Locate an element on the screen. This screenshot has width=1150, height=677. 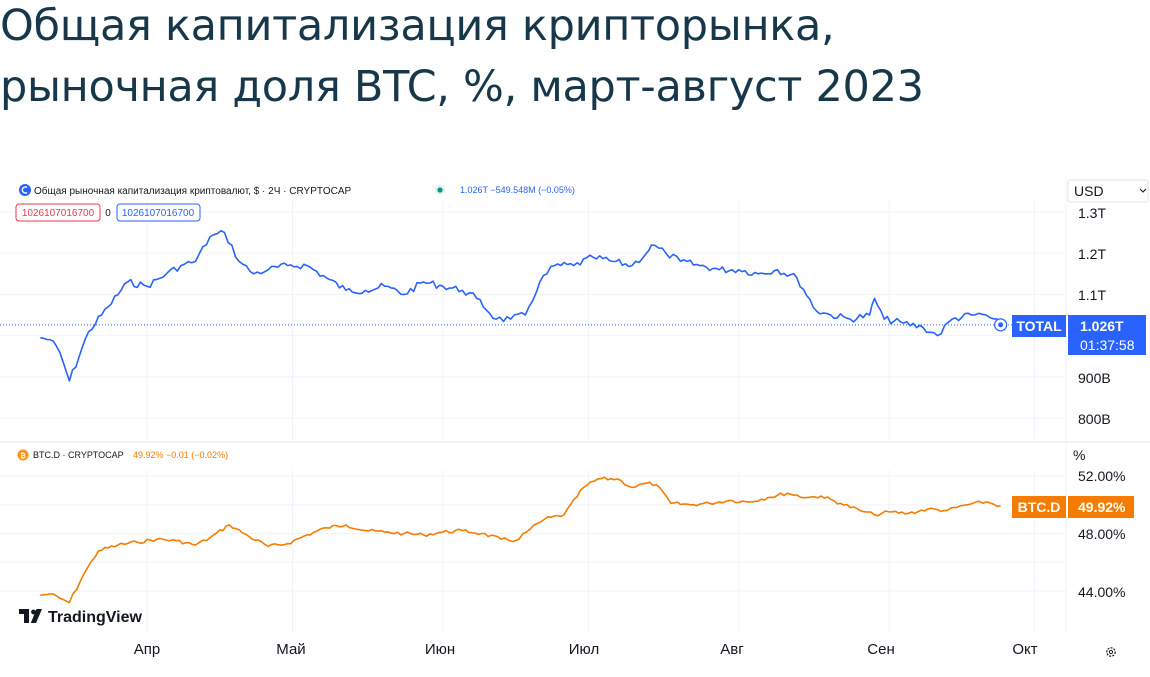
total-tick: 900B is located at coordinates (1094, 378).